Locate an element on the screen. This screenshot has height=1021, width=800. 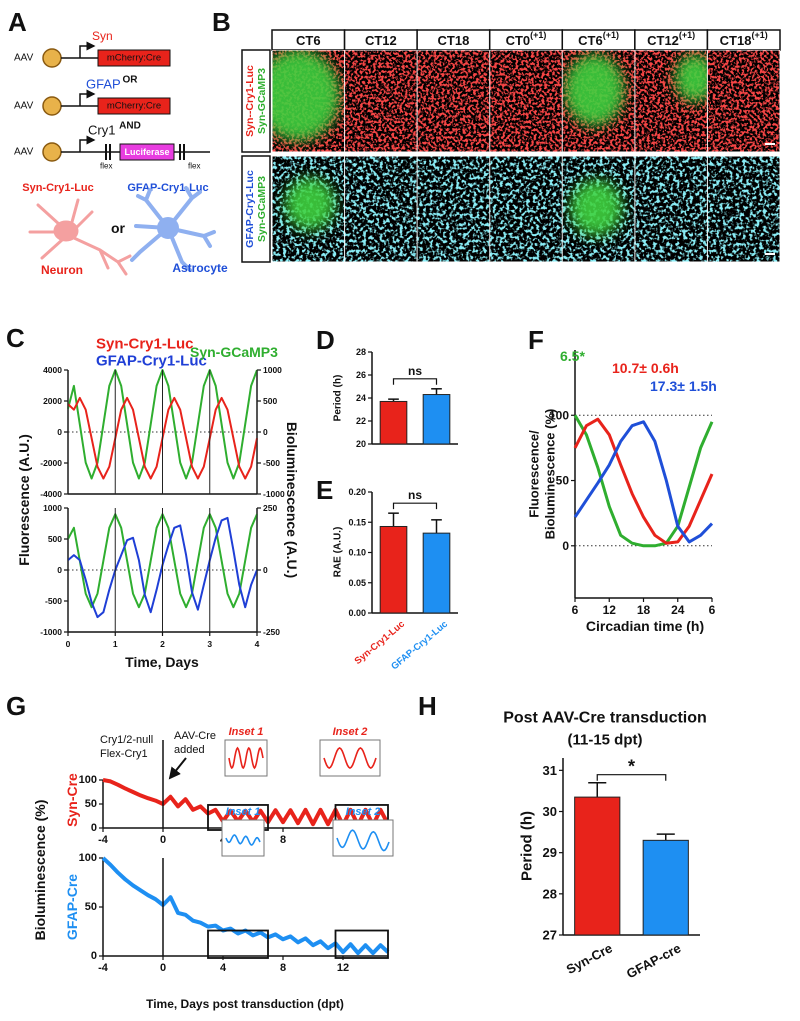
column-header: CT0(+1) is located at coordinates (526, 39).